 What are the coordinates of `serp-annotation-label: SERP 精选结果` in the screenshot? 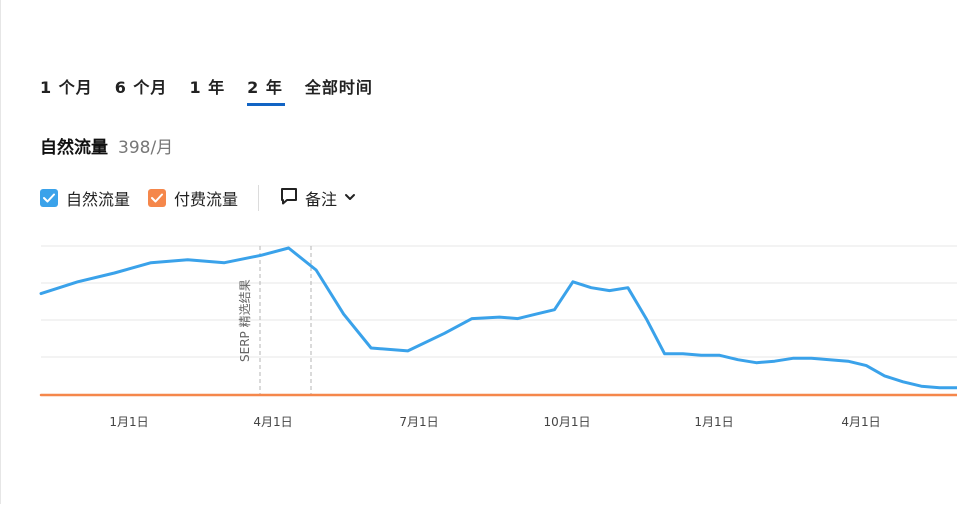 It's located at (245, 320).